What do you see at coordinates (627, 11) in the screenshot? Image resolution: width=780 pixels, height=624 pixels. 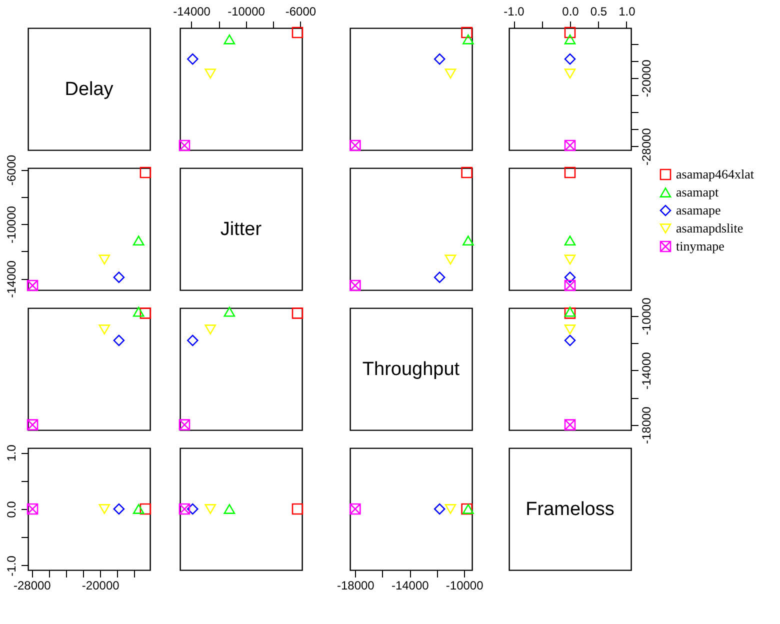 I see `x-tick-label: 1.0` at bounding box center [627, 11].